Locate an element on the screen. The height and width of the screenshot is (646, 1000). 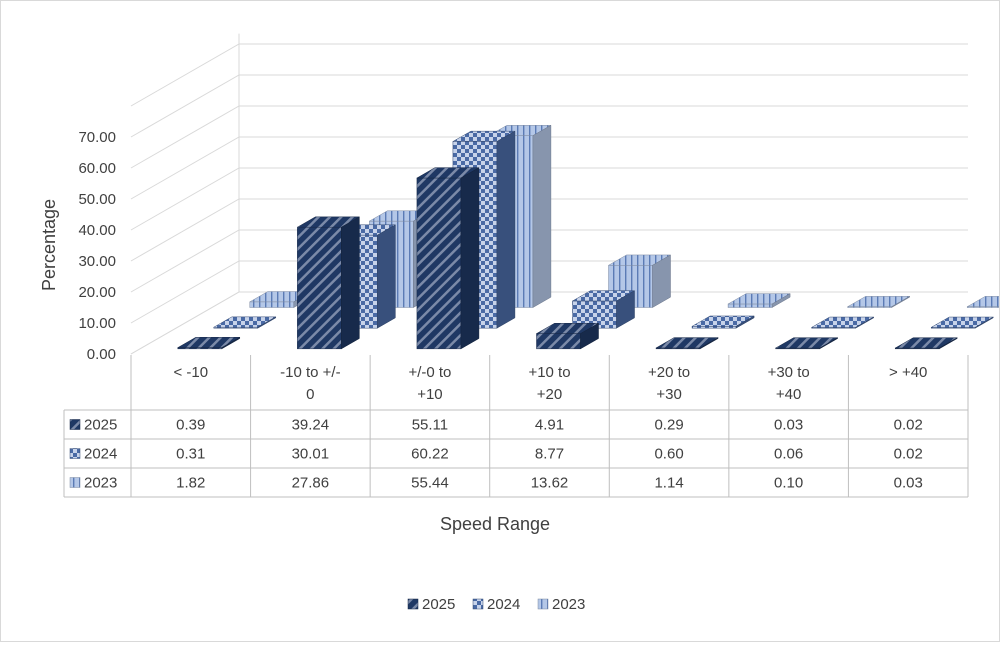
table-cell: 0.06 is located at coordinates (788, 454).